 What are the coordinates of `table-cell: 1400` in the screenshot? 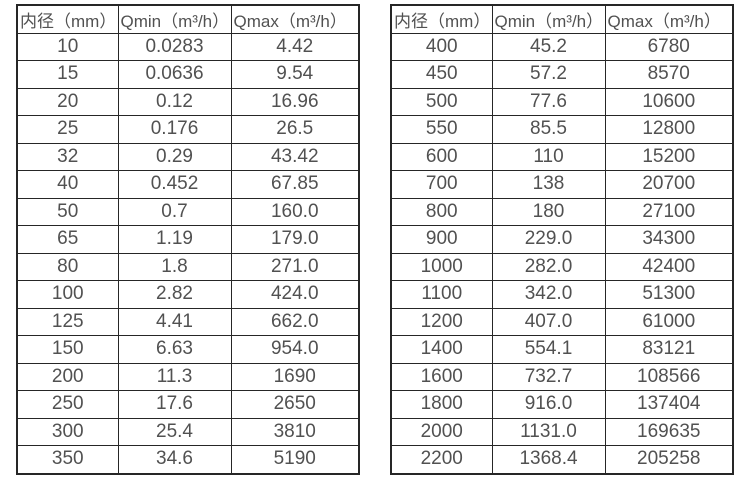 It's located at (441, 349).